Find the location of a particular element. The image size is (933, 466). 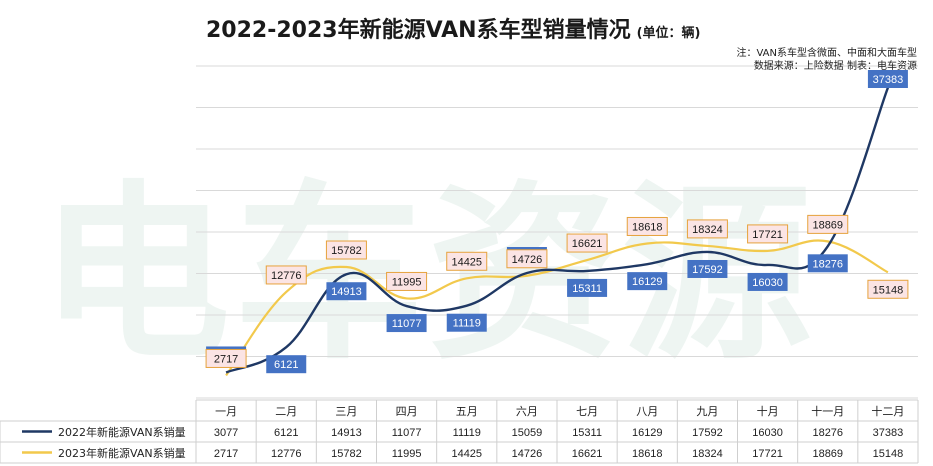

table-cell: 14726 is located at coordinates (527, 454).